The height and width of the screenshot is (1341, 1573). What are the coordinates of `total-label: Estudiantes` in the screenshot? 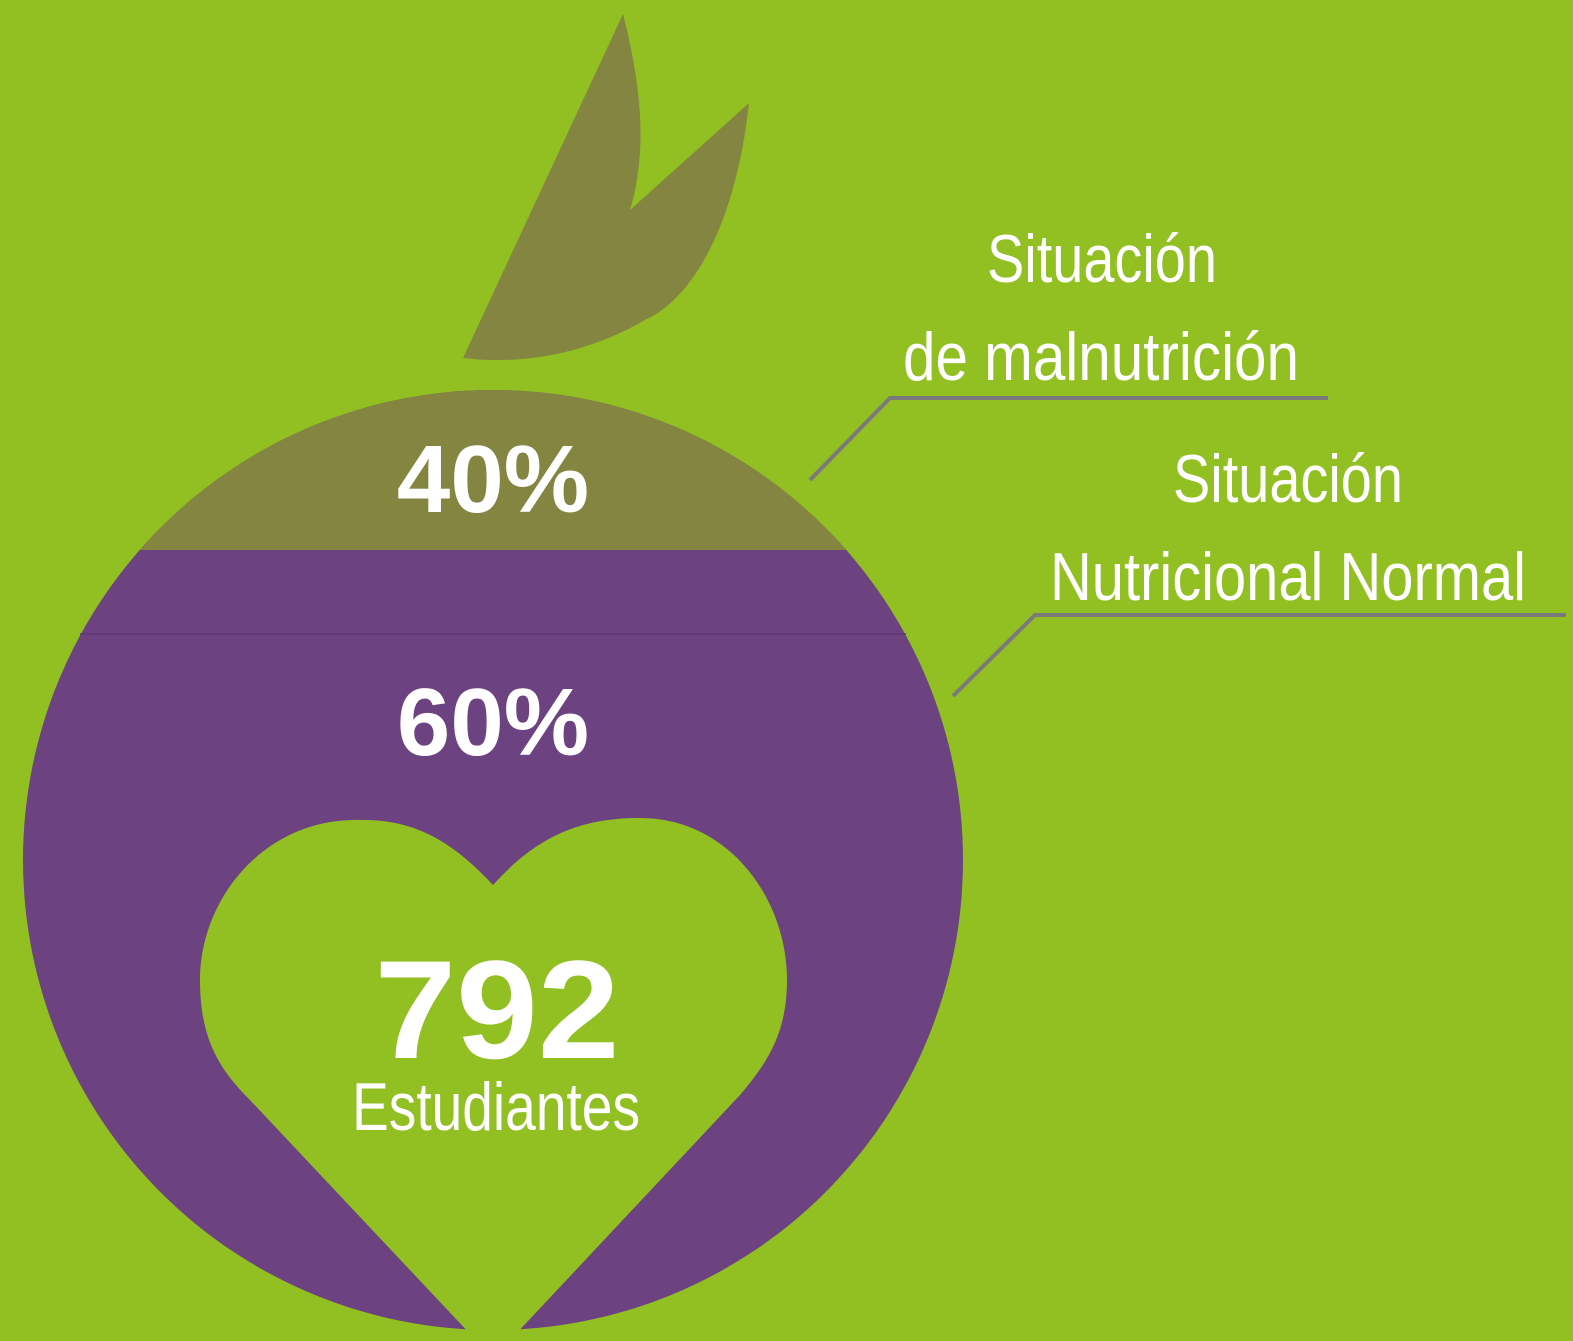 It's located at (496, 1107).